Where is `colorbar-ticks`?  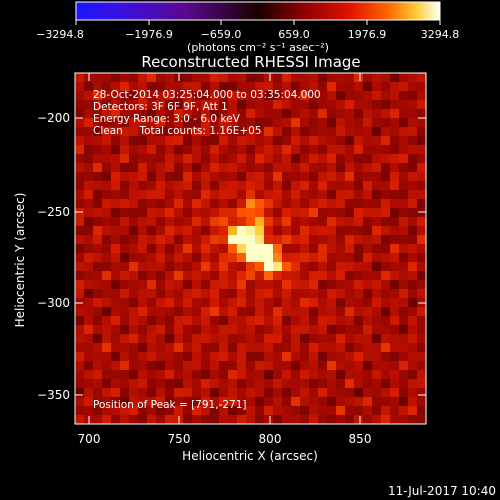
colorbar-ticks is located at coordinates (258, 22).